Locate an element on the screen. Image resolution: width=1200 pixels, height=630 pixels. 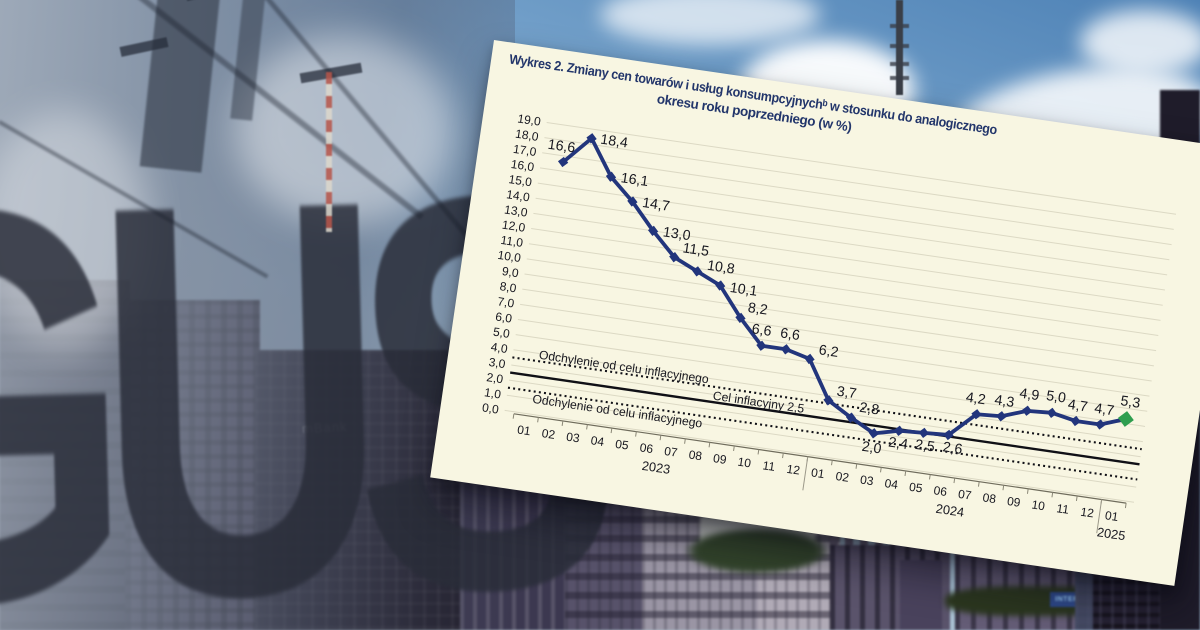
ytick-label: 3,0 is located at coordinates (497, 363).